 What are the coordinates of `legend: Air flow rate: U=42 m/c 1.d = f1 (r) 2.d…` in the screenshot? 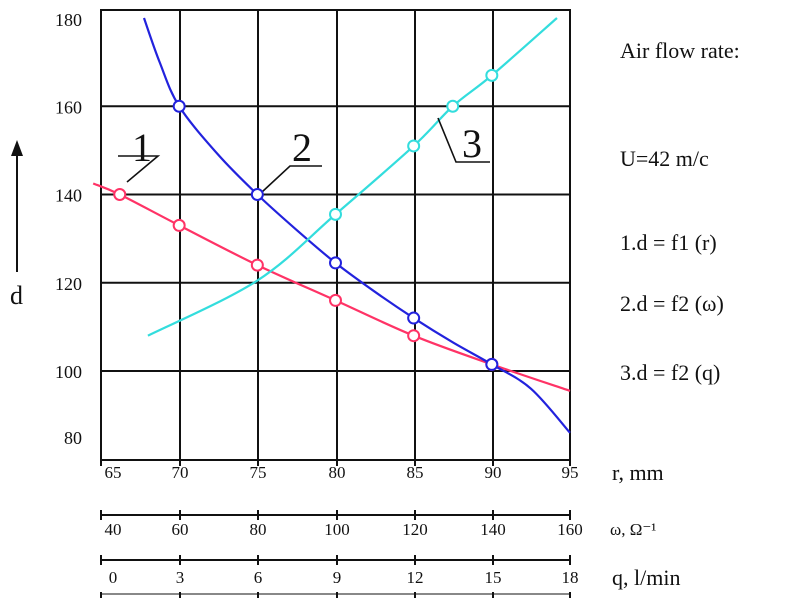 It's located at (680, 211).